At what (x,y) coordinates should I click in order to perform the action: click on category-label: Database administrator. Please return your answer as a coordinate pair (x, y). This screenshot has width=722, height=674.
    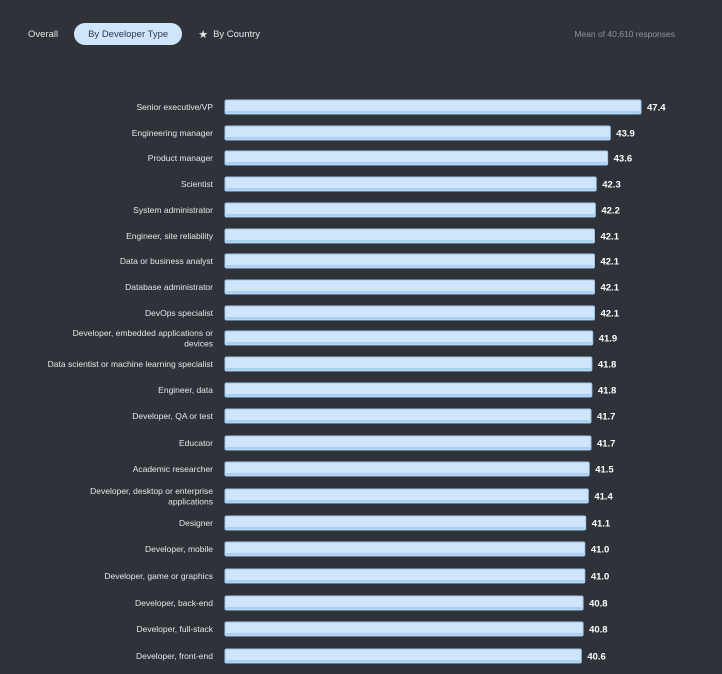
    Looking at the image, I should click on (169, 287).